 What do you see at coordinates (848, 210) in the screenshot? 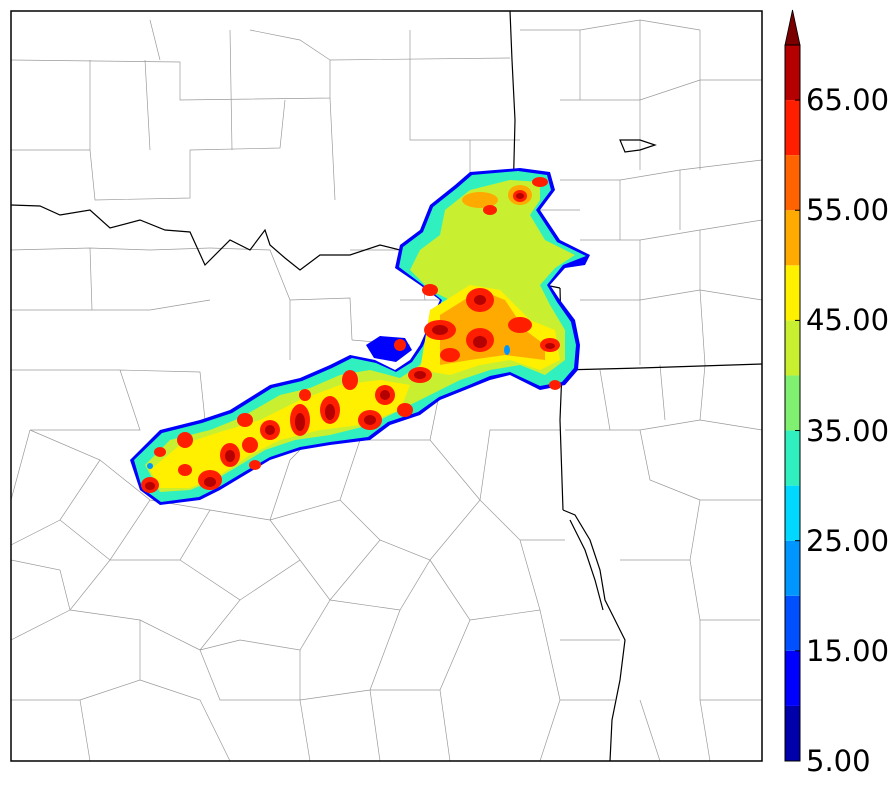
I see `colorbar-tick-label: 55.00` at bounding box center [848, 210].